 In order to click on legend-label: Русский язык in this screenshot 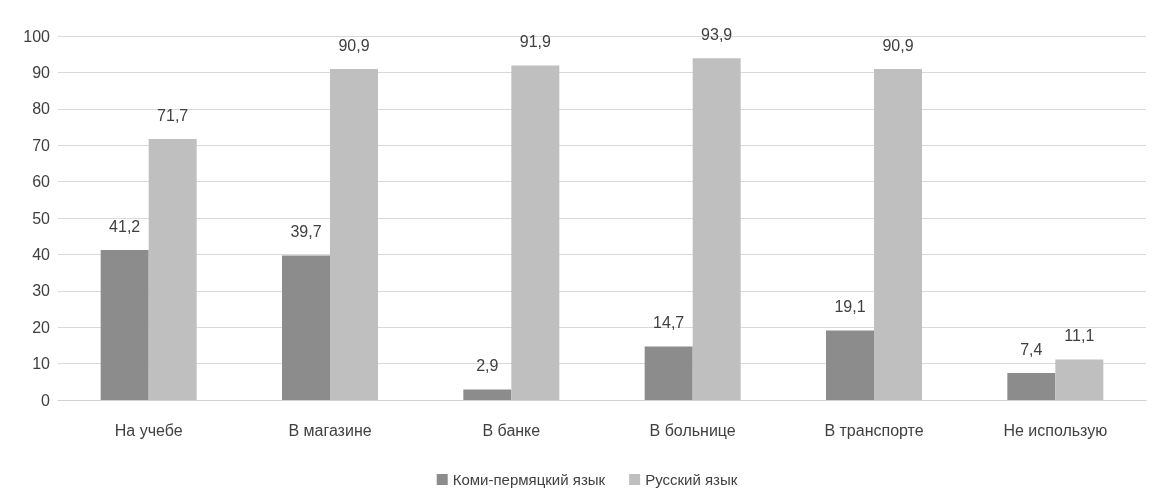, I will do `click(691, 479)`.